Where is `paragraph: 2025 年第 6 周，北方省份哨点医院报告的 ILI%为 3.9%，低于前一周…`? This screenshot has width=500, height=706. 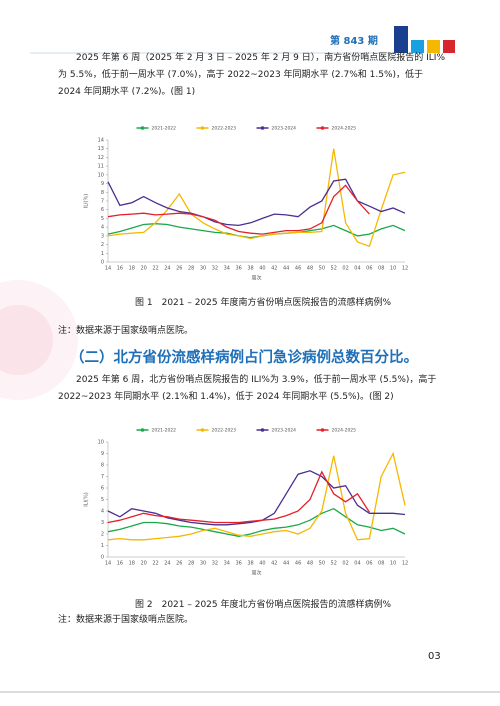 paragraph: 2025 年第 6 周，北方省份哨点医院报告的 ILI%为 3.9%，低于前一周… is located at coordinates (247, 388).